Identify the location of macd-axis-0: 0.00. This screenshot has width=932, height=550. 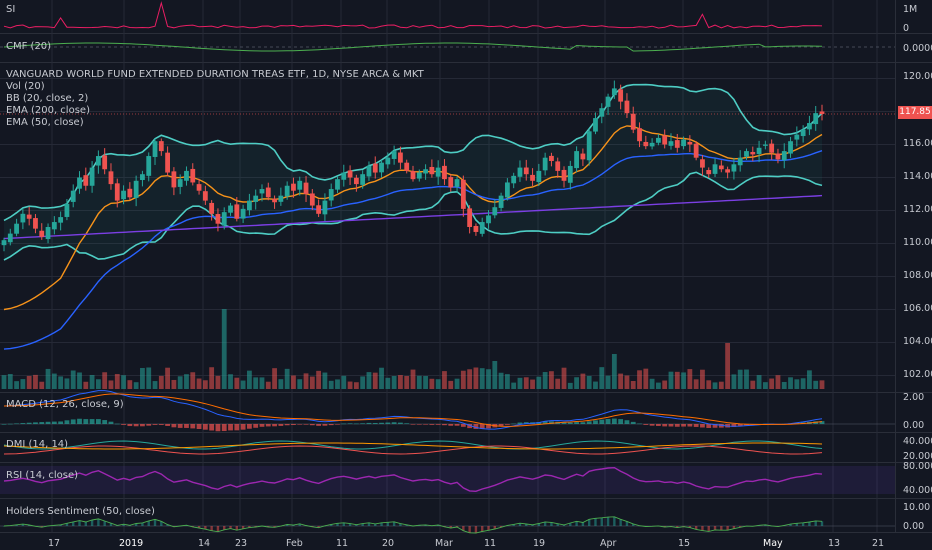
(914, 425).